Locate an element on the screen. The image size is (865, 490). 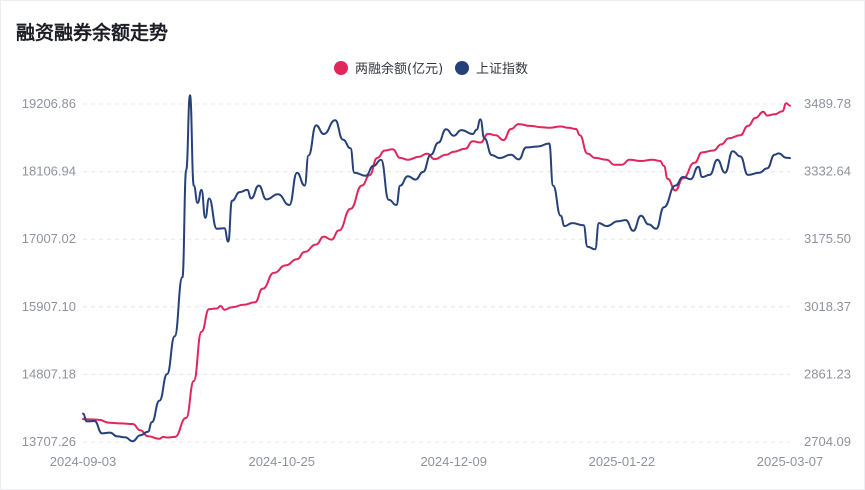
y-left-tick-label: 19206.86 is located at coordinates (49, 103).